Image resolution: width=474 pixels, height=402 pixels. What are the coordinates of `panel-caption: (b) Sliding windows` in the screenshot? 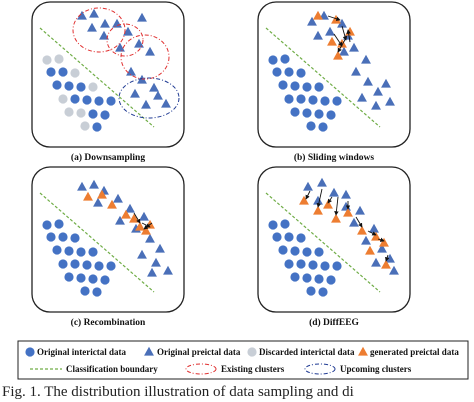 It's located at (334, 157).